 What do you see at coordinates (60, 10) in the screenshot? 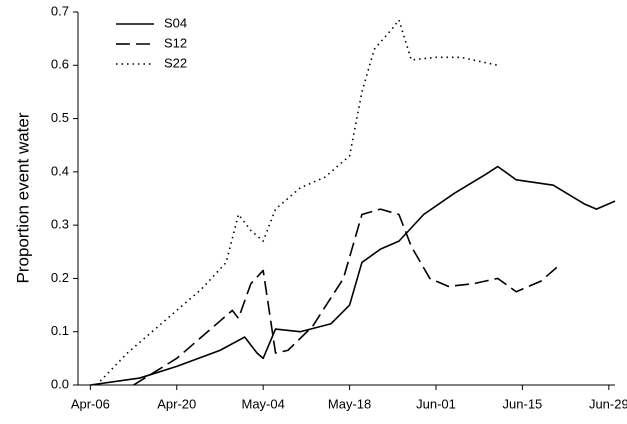
I see `y-tick-label: 0.7` at bounding box center [60, 10].